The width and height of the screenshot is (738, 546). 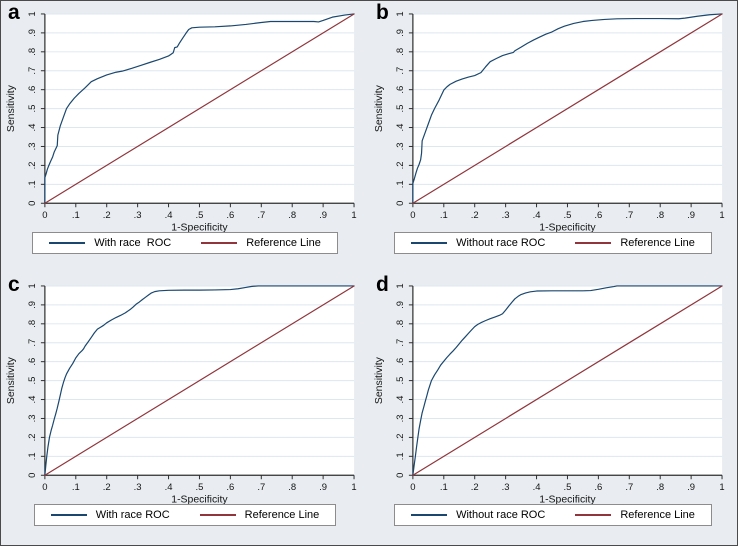 What do you see at coordinates (14, 12) in the screenshot?
I see `panel-letter-a: a` at bounding box center [14, 12].